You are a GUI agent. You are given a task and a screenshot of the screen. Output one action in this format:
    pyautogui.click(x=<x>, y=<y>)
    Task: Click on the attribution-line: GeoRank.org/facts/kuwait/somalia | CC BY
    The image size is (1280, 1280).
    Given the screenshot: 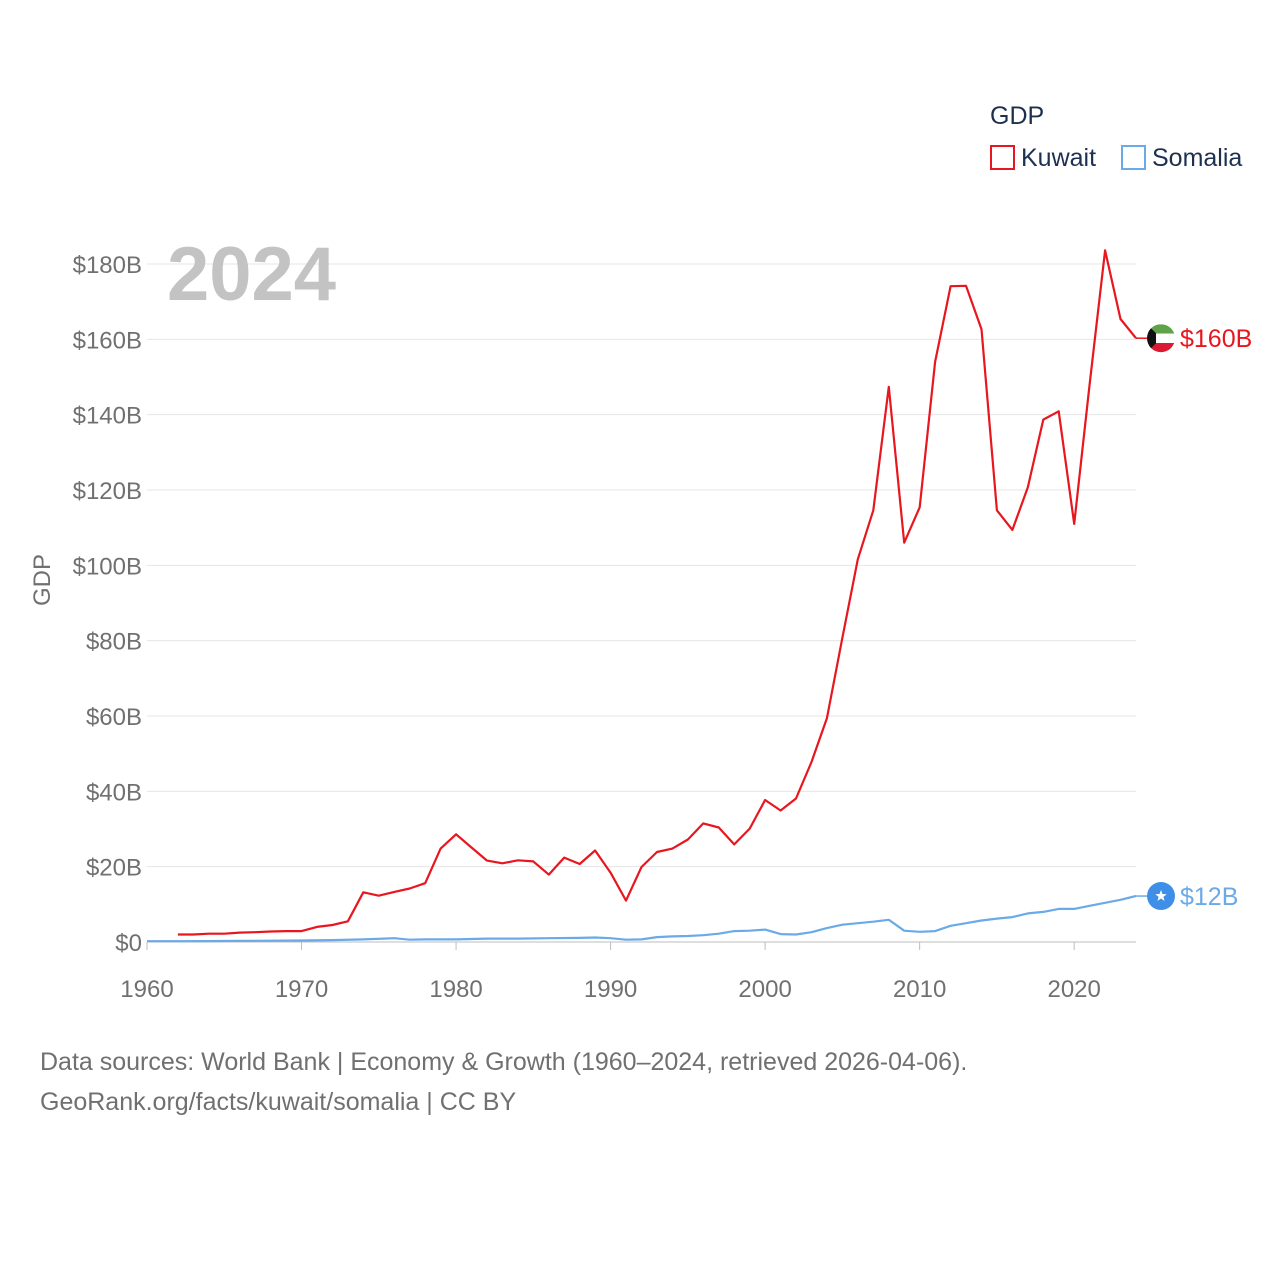 What is the action you would take?
    pyautogui.click(x=278, y=1102)
    